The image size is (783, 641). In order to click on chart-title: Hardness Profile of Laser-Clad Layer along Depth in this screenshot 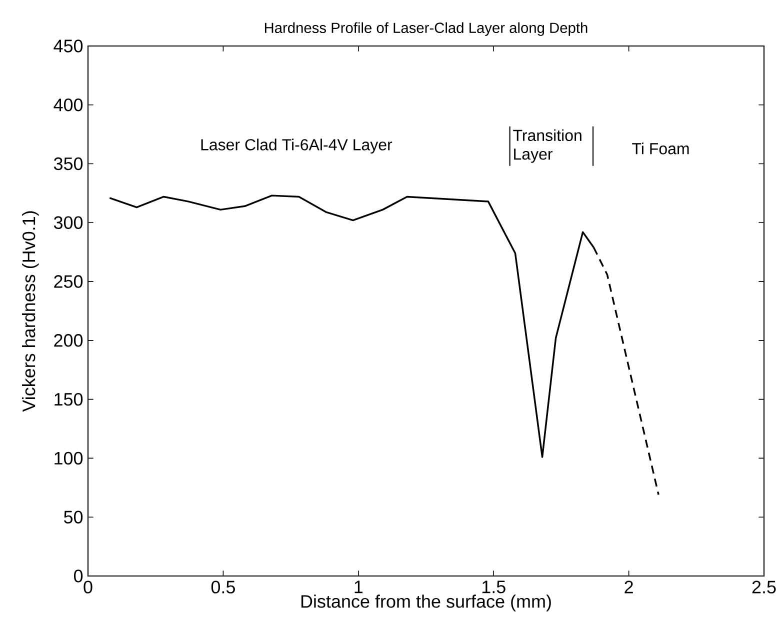, I will do `click(426, 29)`.